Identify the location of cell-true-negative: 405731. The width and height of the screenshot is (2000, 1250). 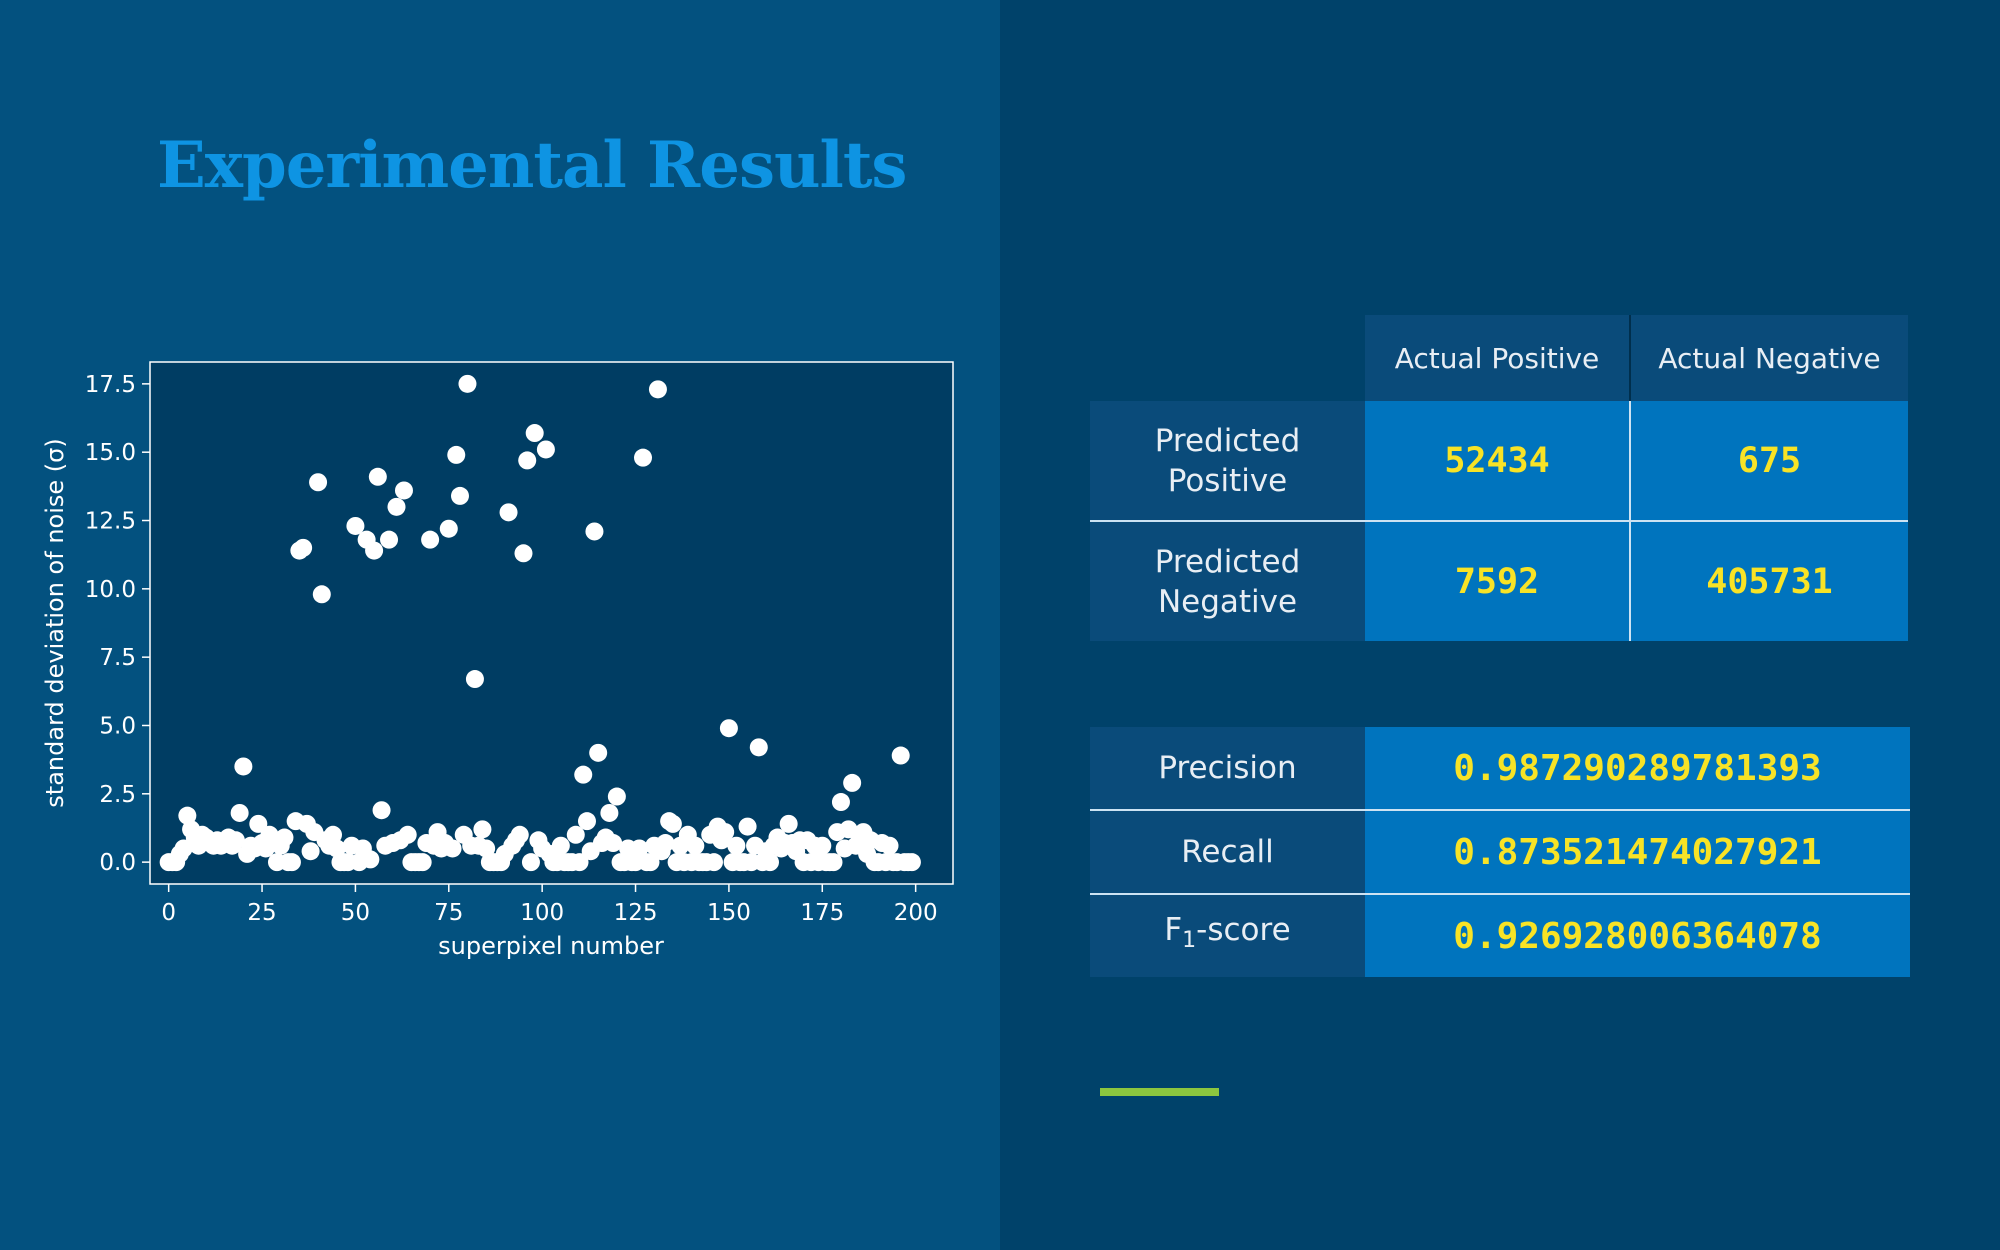
(1768, 580).